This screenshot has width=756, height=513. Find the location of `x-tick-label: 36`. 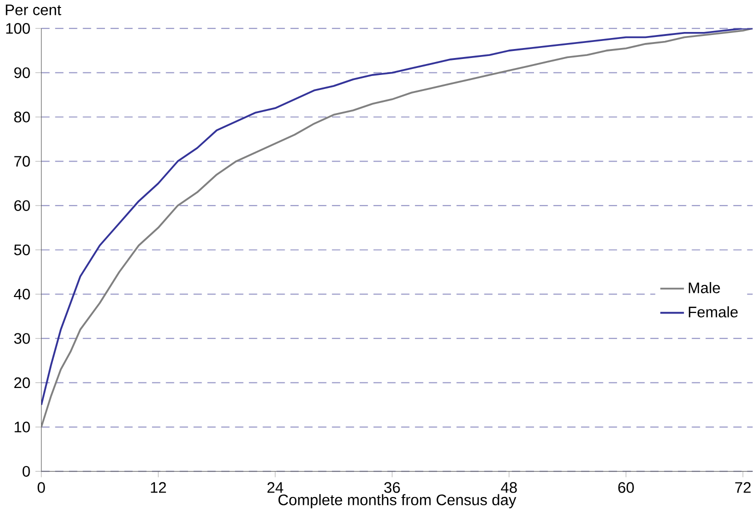

x-tick-label: 36 is located at coordinates (392, 487).